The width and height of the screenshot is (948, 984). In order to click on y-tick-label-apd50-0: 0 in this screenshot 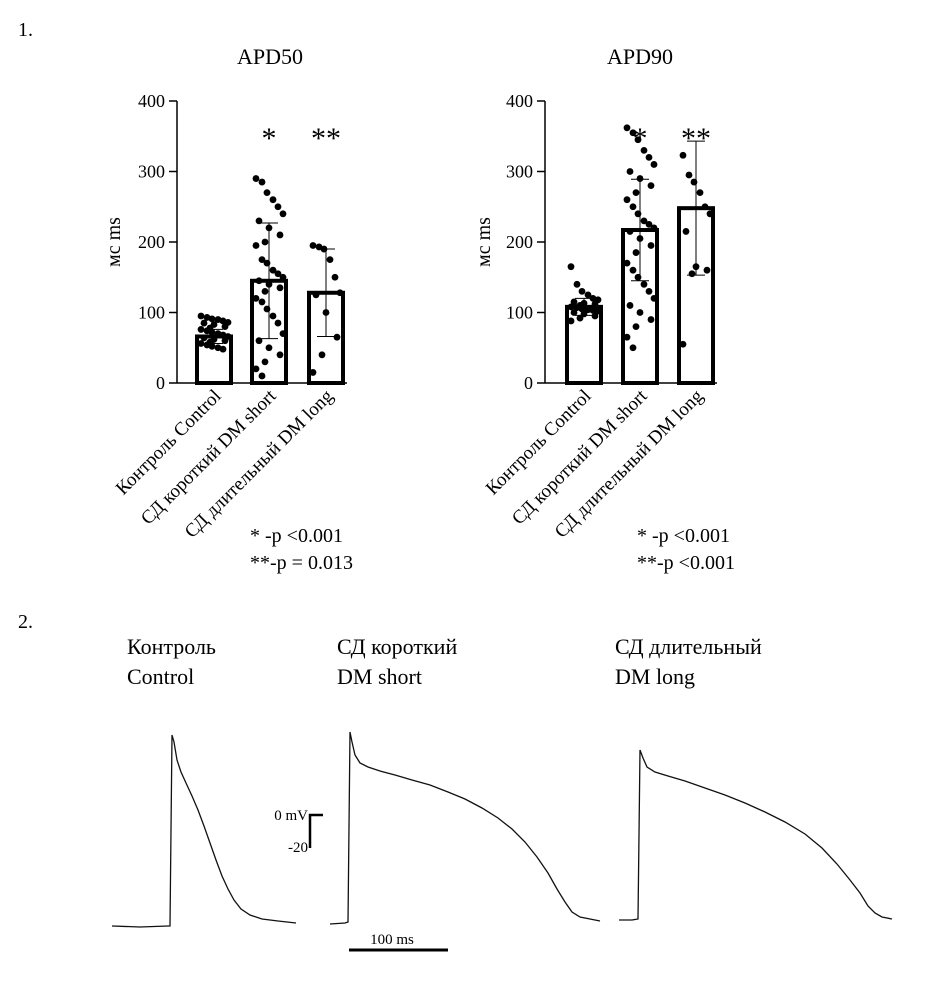, I will do `click(160, 383)`.